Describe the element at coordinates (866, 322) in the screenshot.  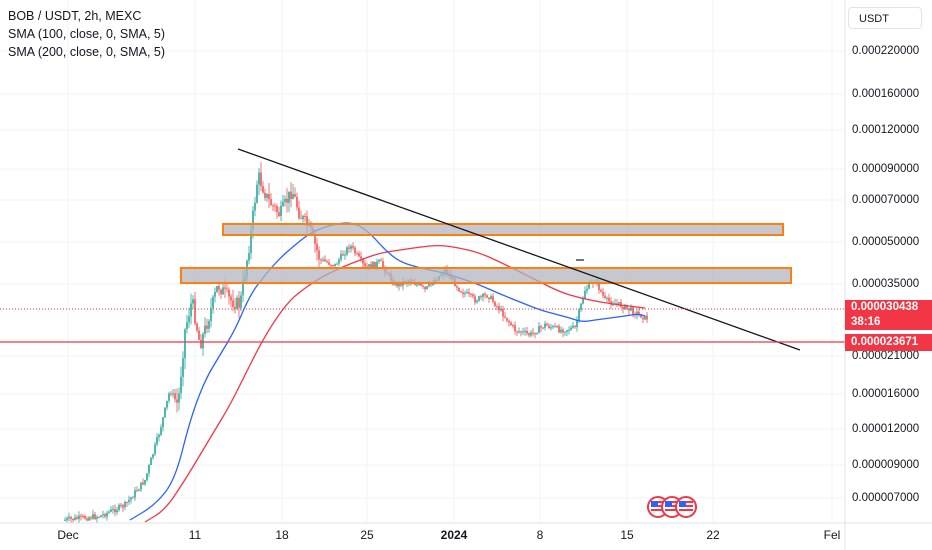
I see `bar-countdown: 38:16` at that location.